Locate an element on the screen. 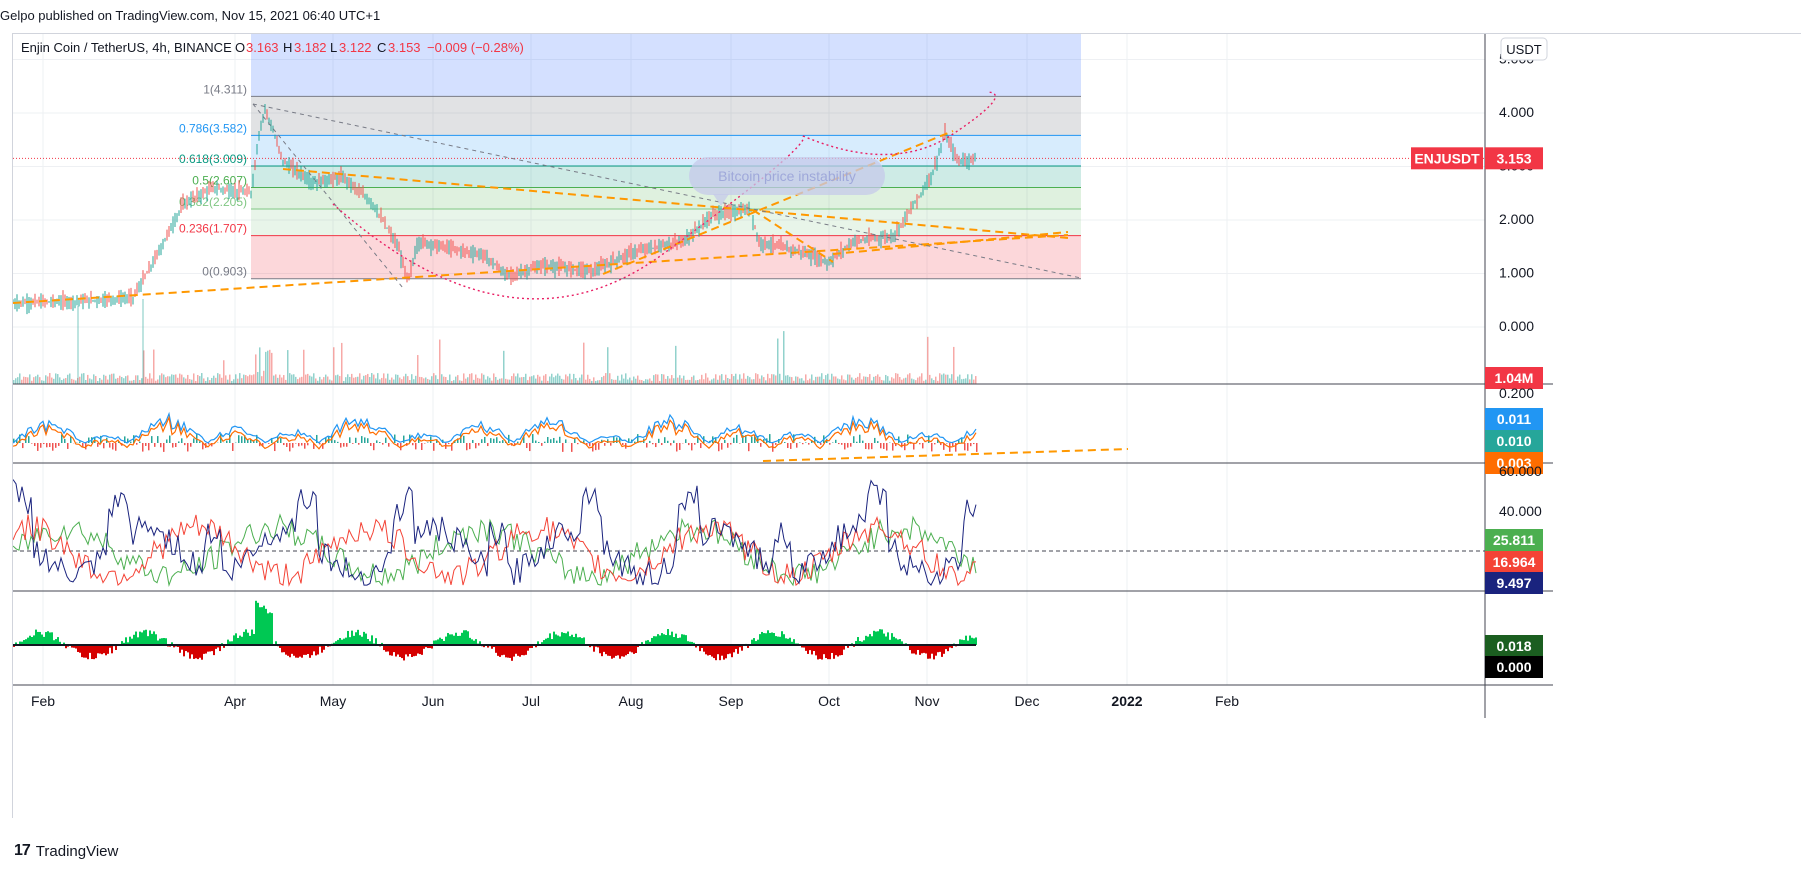  oscillator-pane is located at coordinates (495, 630).